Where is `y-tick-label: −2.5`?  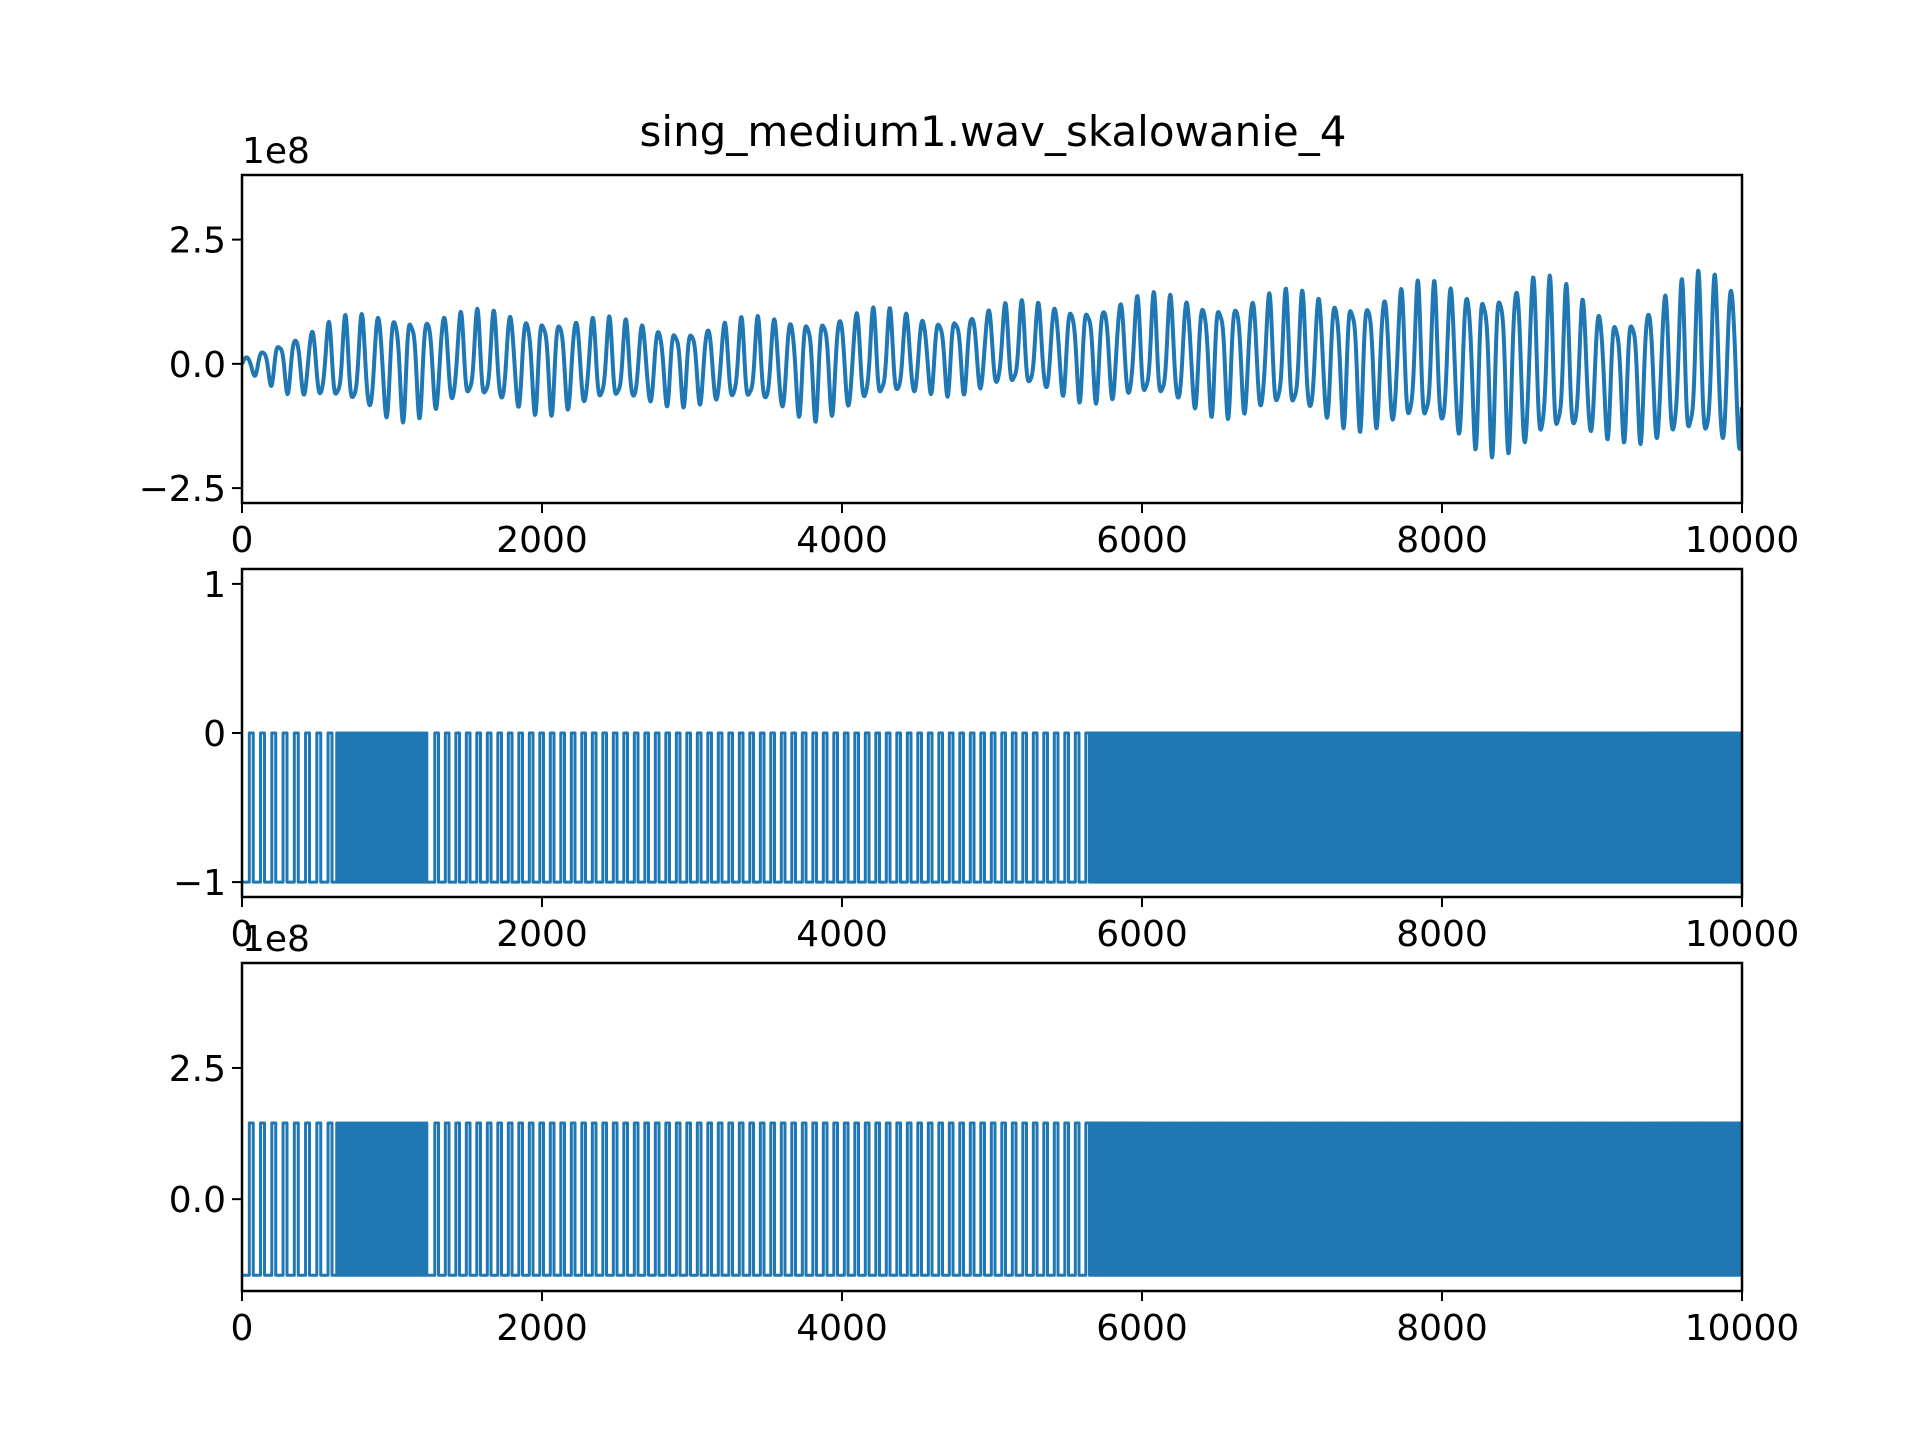
y-tick-label: −2.5 is located at coordinates (182, 489).